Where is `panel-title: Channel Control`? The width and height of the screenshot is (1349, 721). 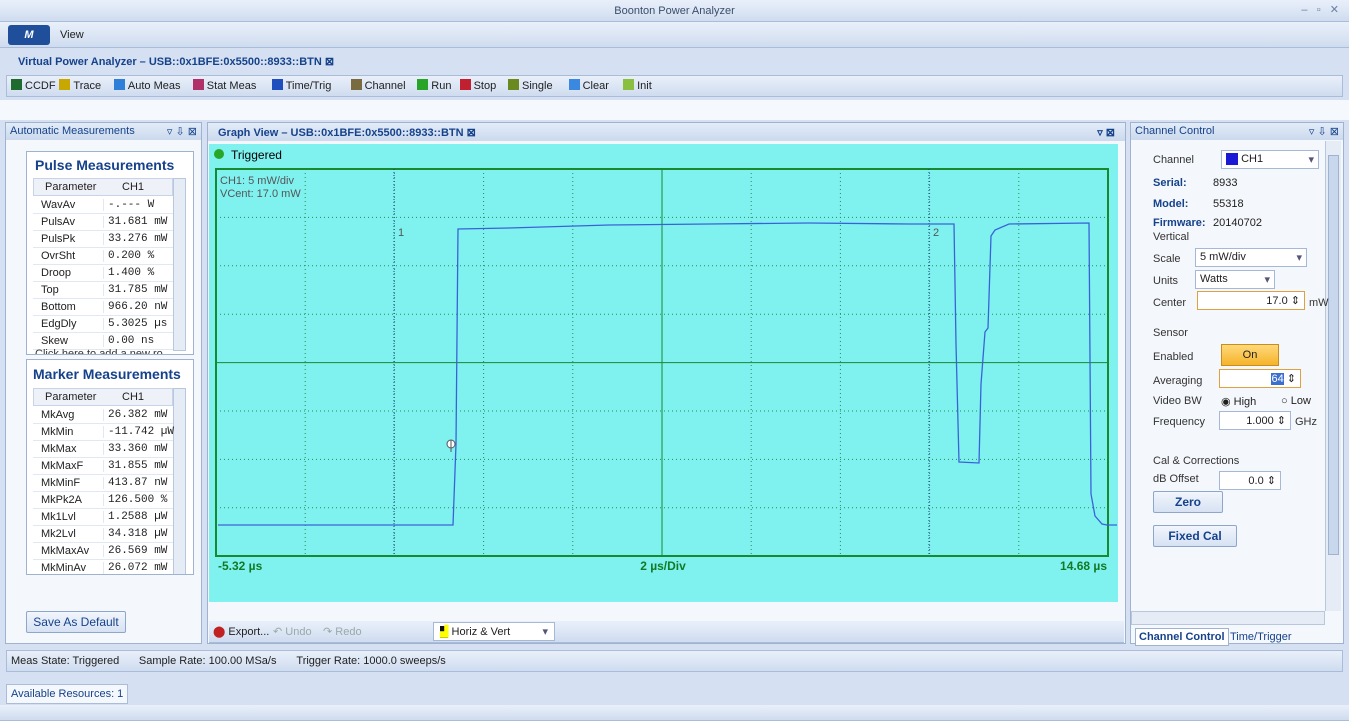 panel-title: Channel Control is located at coordinates (1175, 131).